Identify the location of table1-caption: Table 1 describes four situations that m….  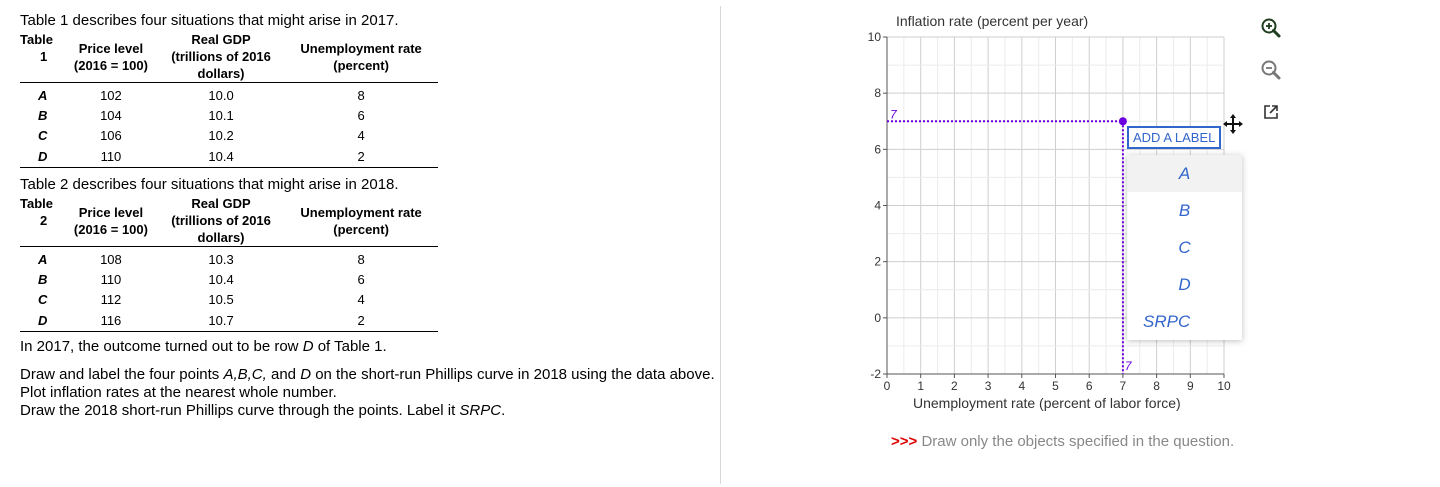
(209, 20).